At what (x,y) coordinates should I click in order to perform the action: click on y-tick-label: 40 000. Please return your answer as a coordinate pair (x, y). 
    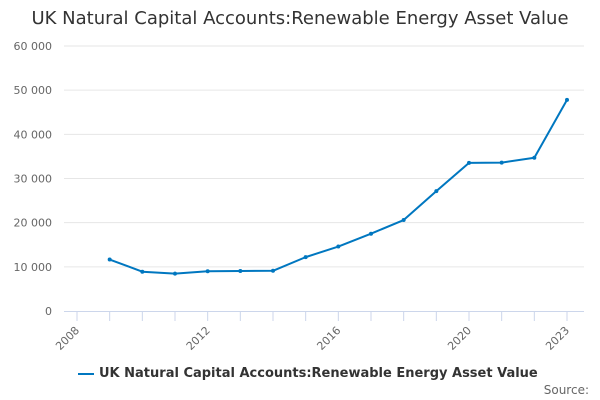
    Looking at the image, I should click on (33, 134).